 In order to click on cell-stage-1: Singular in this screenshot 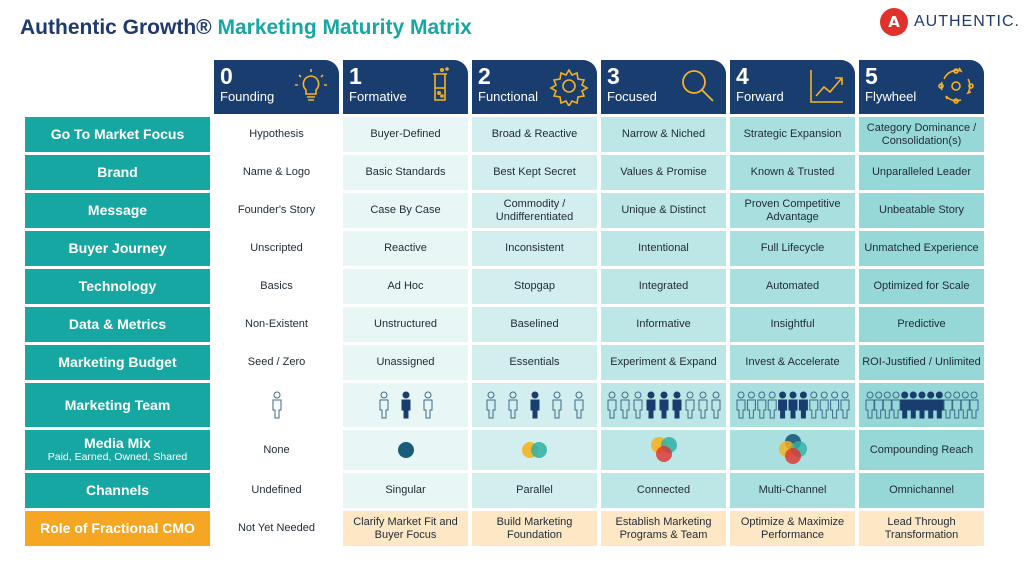, I will do `click(405, 490)`.